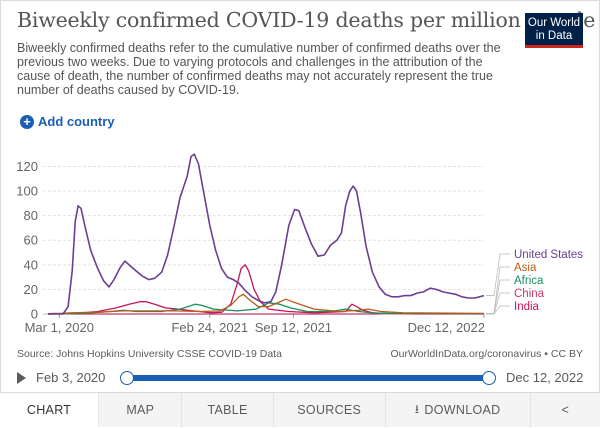 This screenshot has width=600, height=428. Describe the element at coordinates (21, 378) in the screenshot. I see `play-icon` at that location.